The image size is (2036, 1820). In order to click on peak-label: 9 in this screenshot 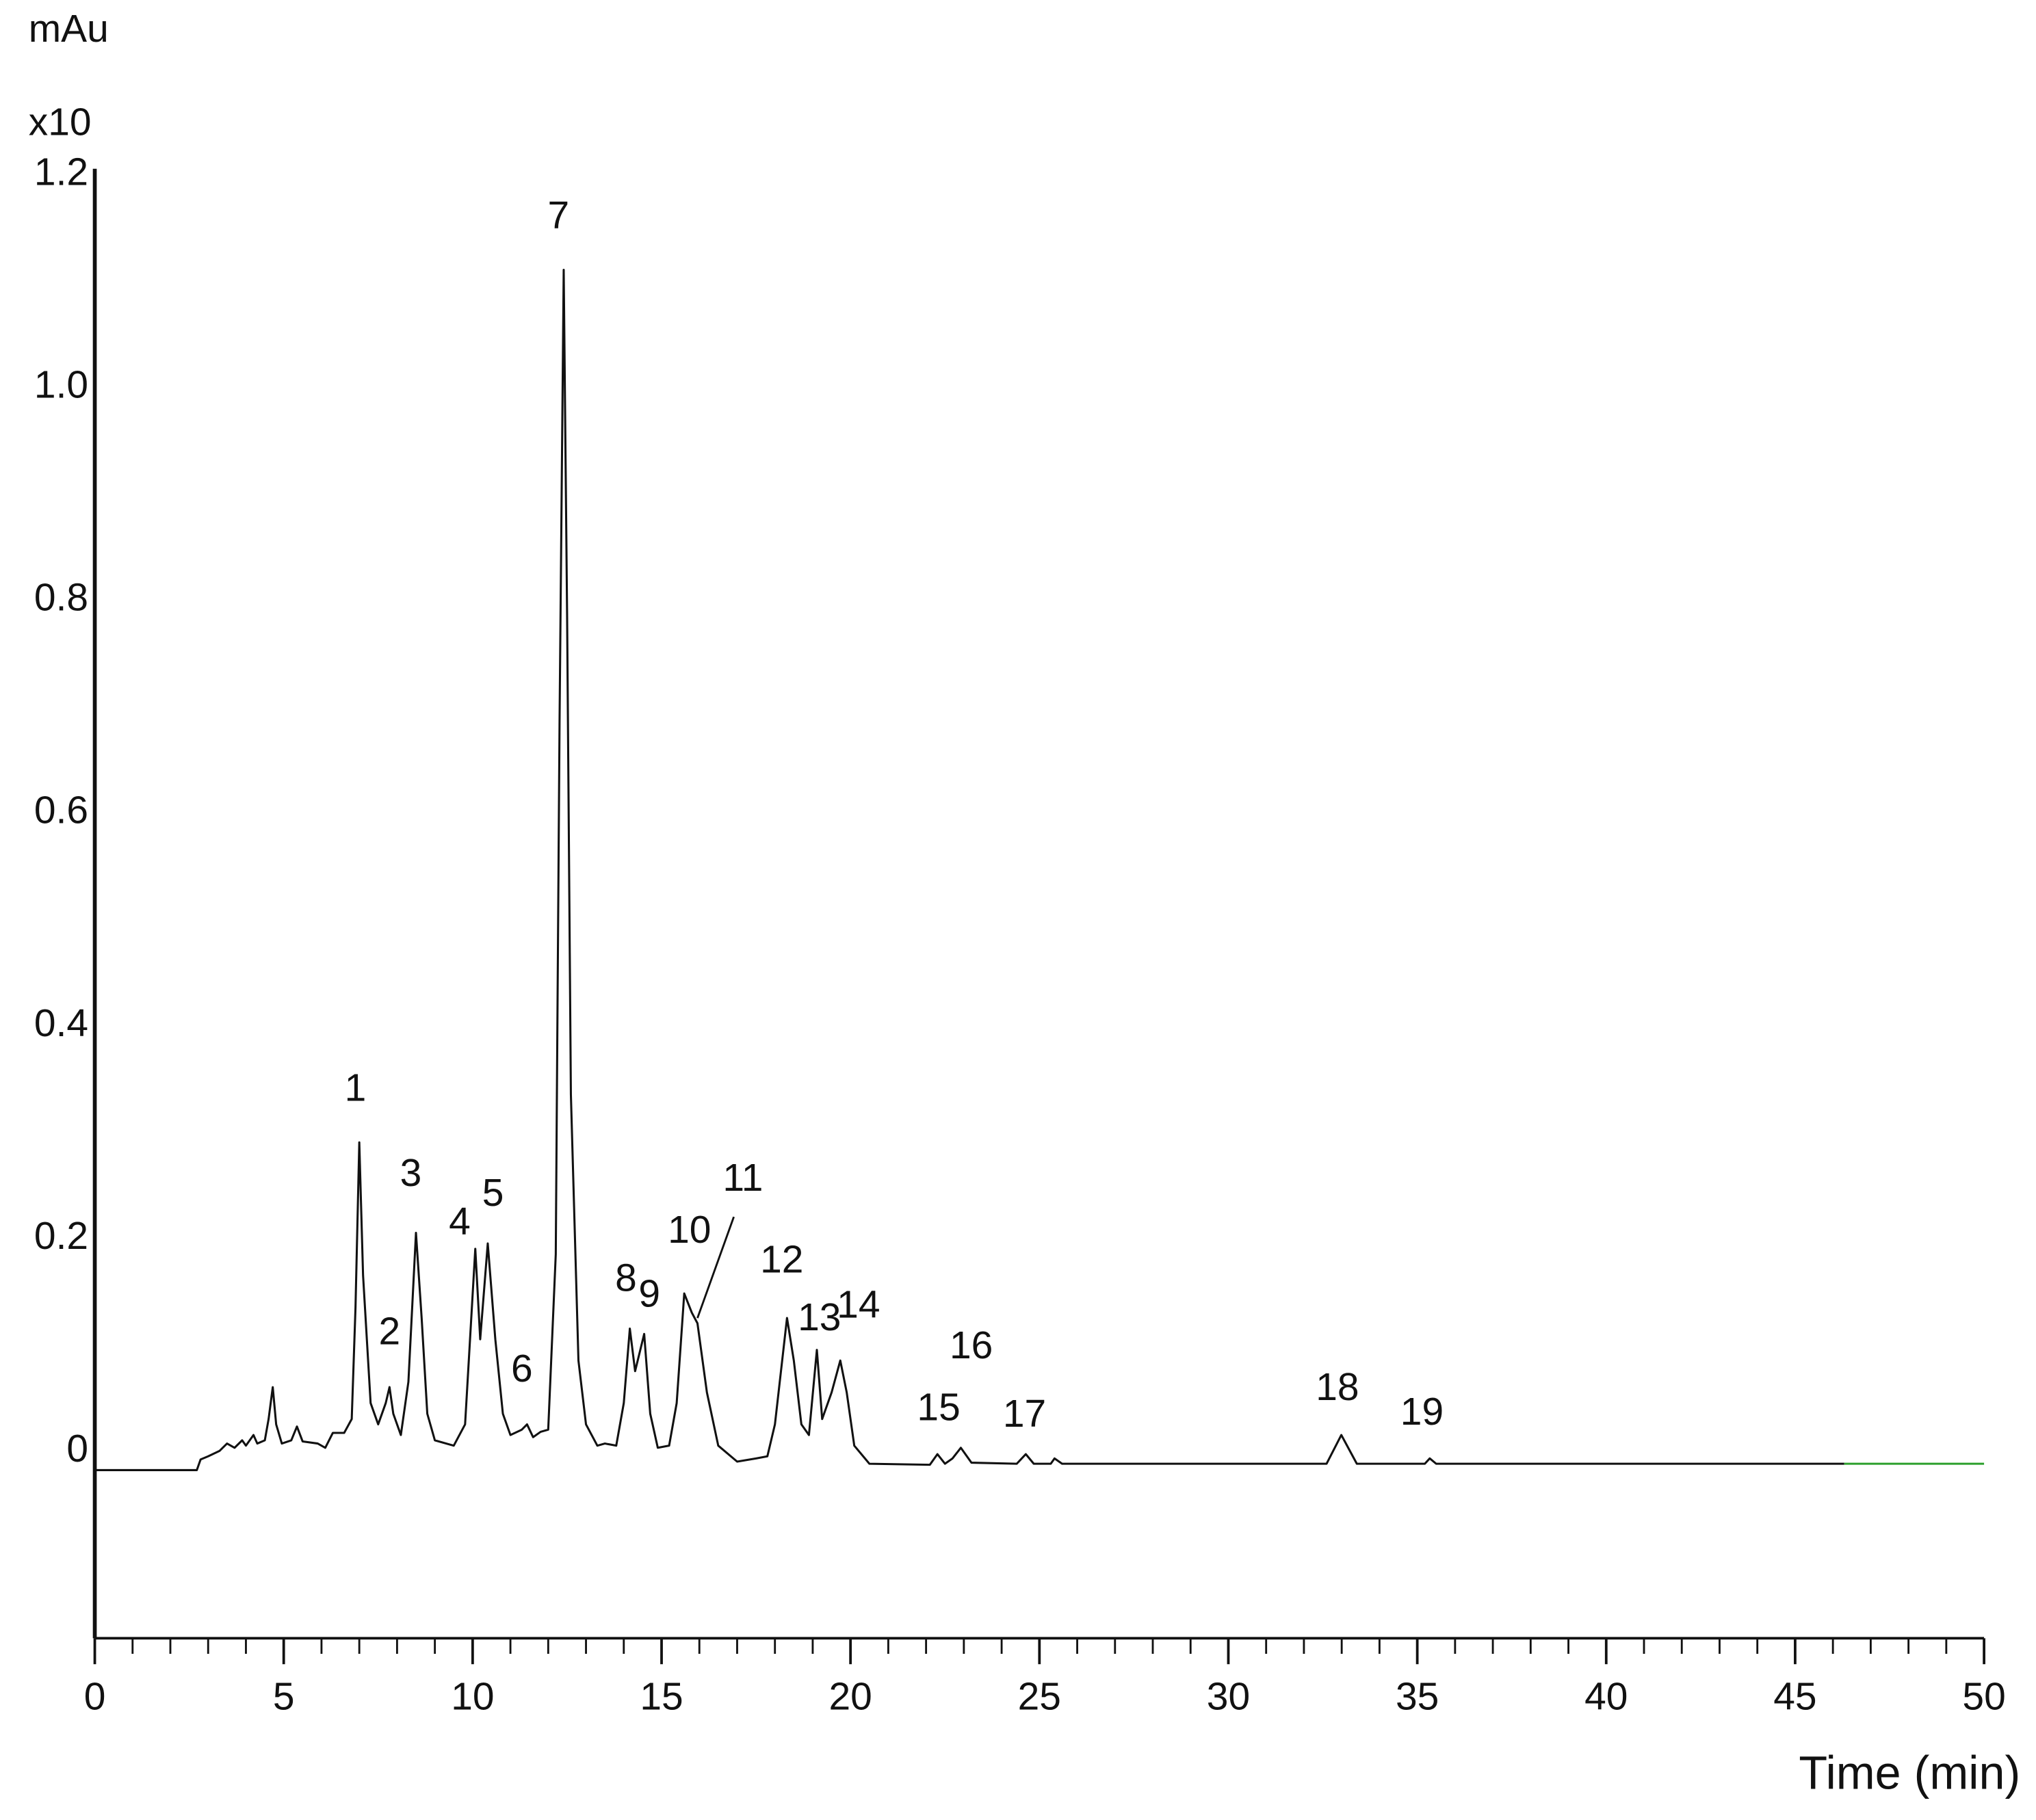, I will do `click(649, 1293)`.